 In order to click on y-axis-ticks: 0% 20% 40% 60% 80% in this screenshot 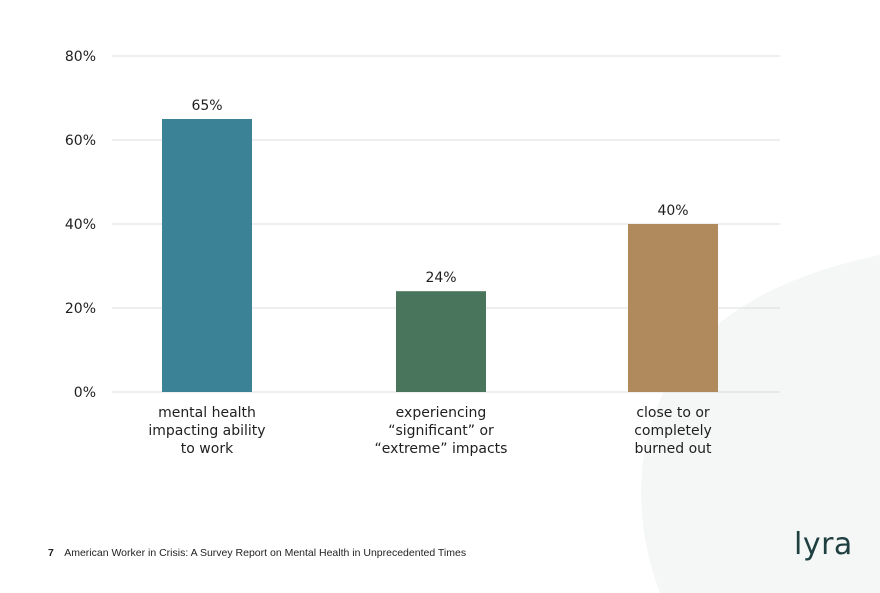, I will do `click(80, 225)`.